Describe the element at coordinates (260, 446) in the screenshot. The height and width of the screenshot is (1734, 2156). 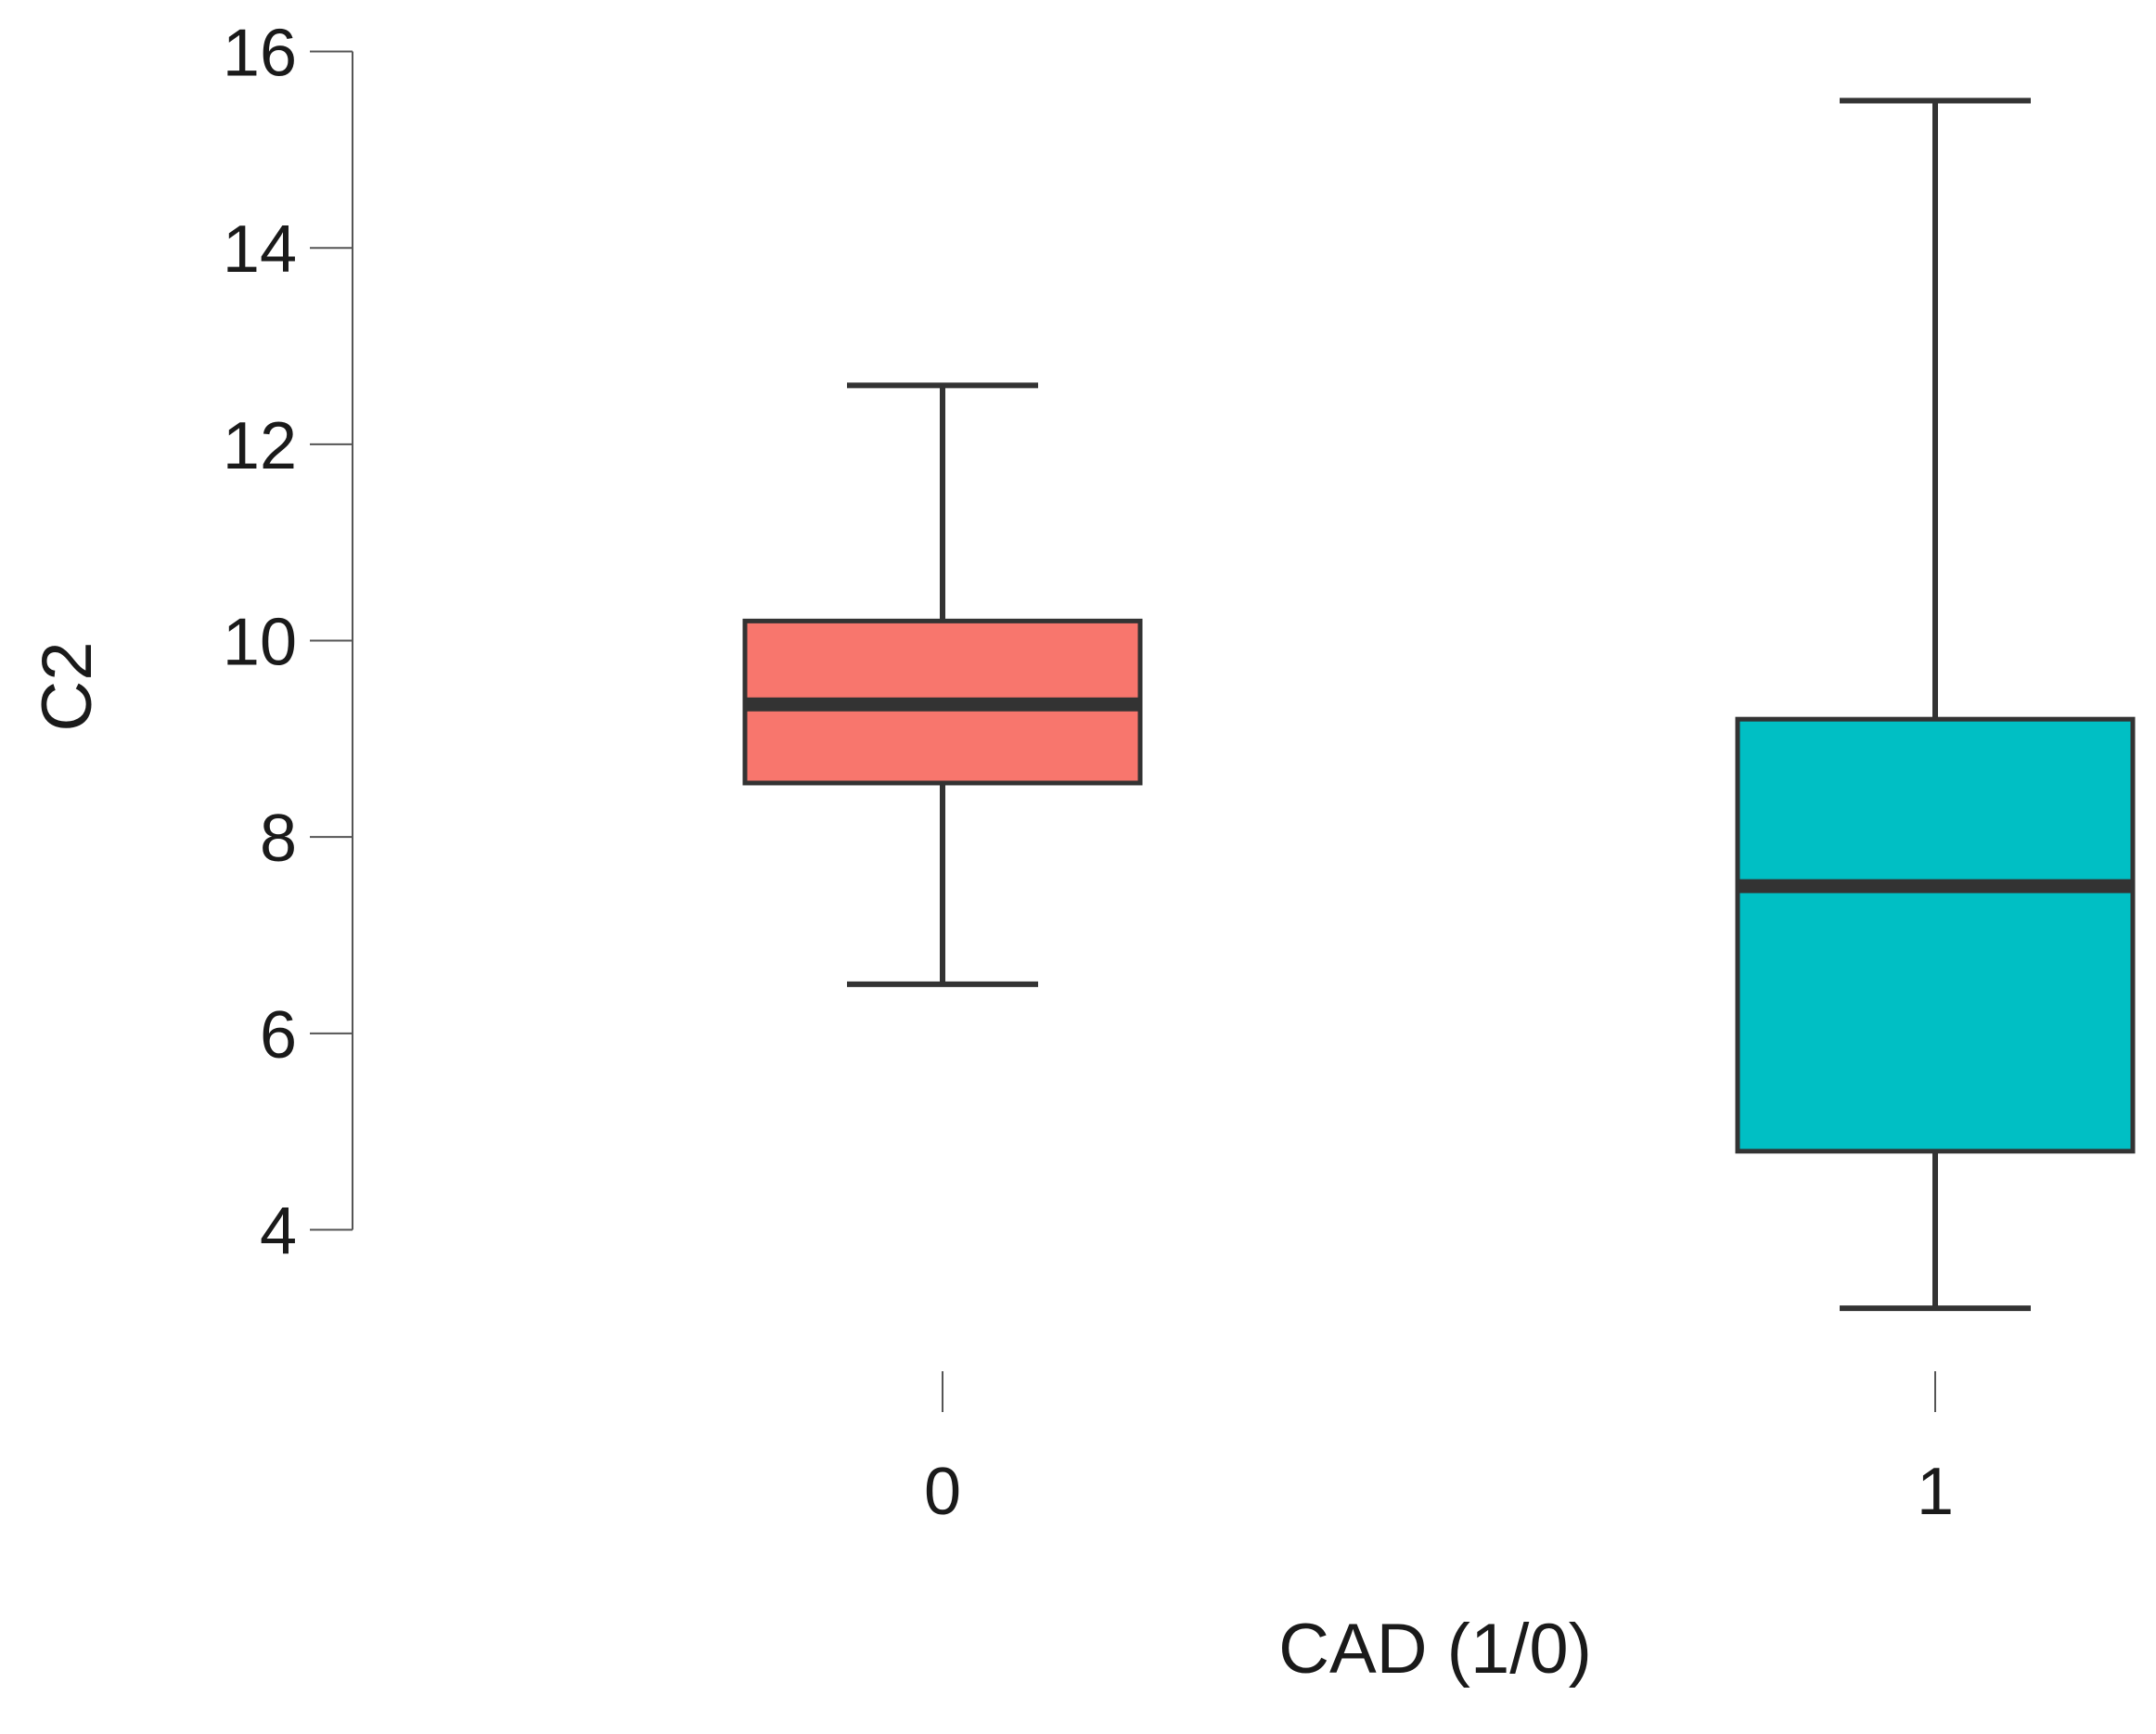
I see `y-tick-label: 12` at that location.